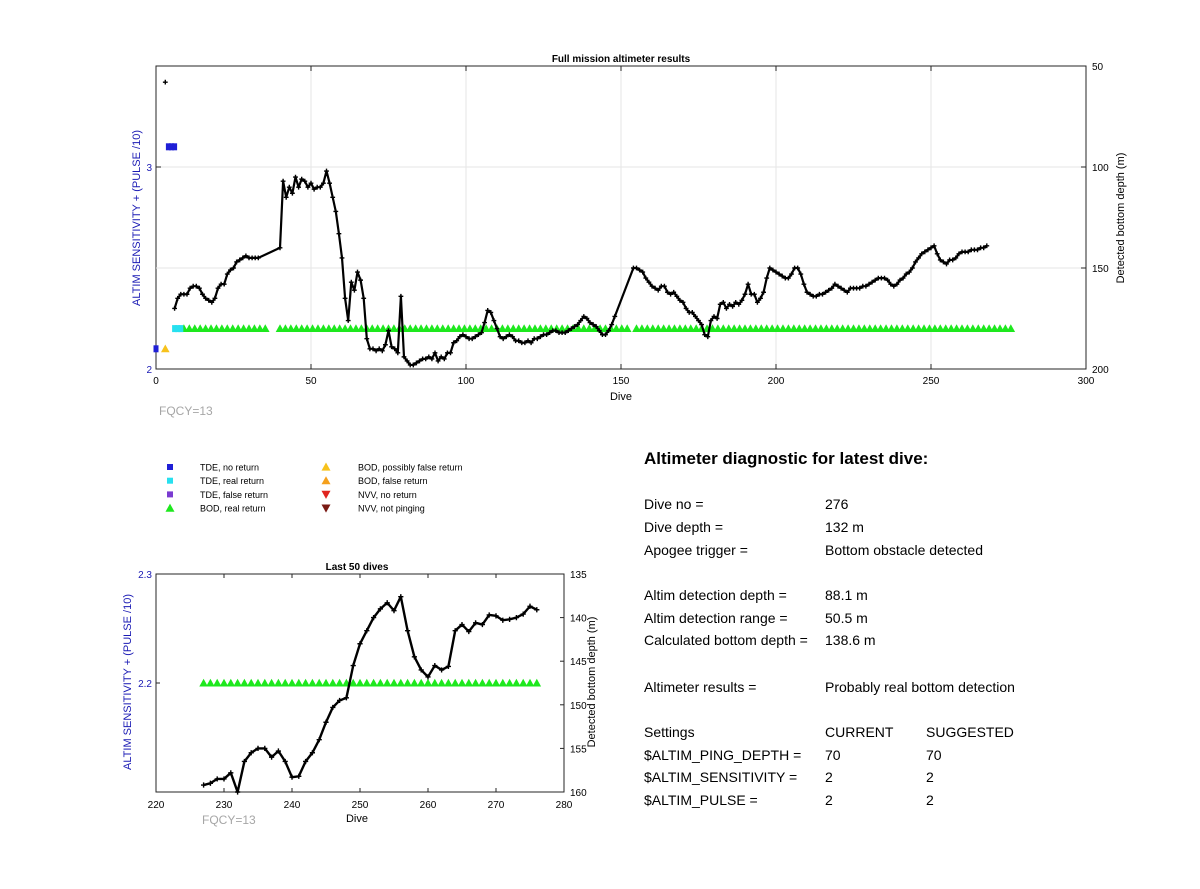 This screenshot has width=1200, height=889. What do you see at coordinates (846, 618) in the screenshot?
I see `altim-range-value: 50.5 m` at bounding box center [846, 618].